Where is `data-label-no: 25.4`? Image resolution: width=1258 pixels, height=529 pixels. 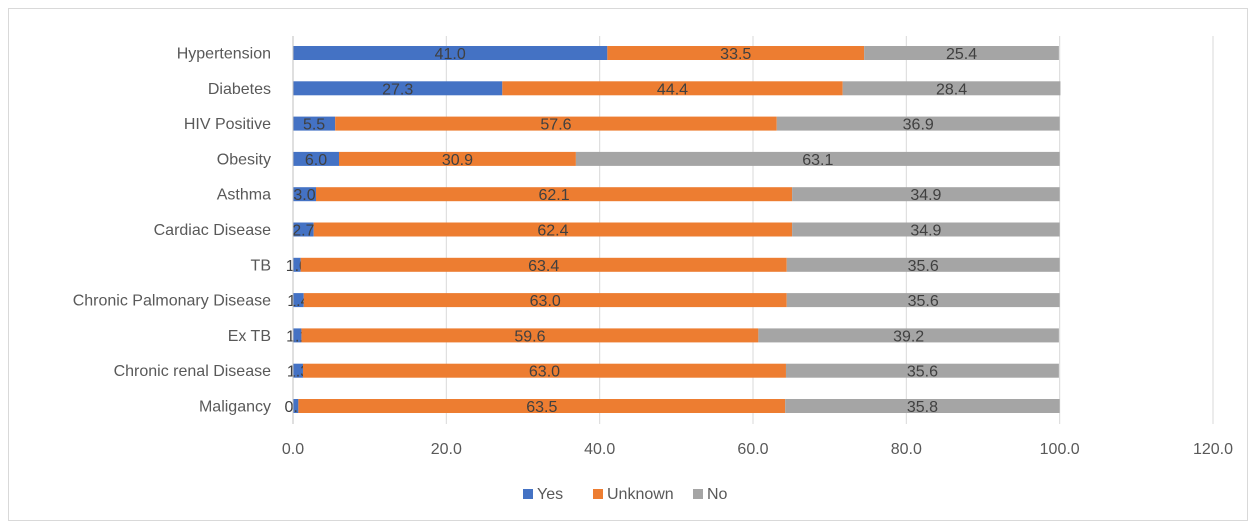 data-label-no: 25.4 is located at coordinates (961, 54).